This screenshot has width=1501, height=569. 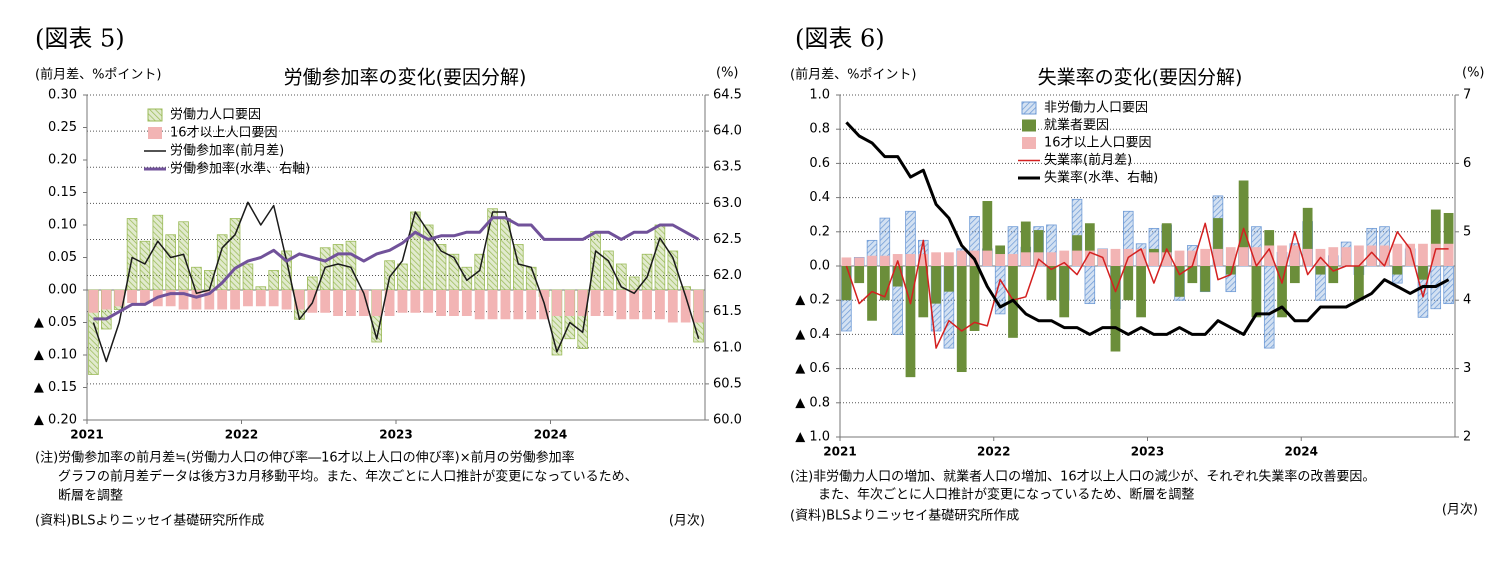 What do you see at coordinates (727, 239) in the screenshot?
I see `y2-tick-label: 62.5` at bounding box center [727, 239].